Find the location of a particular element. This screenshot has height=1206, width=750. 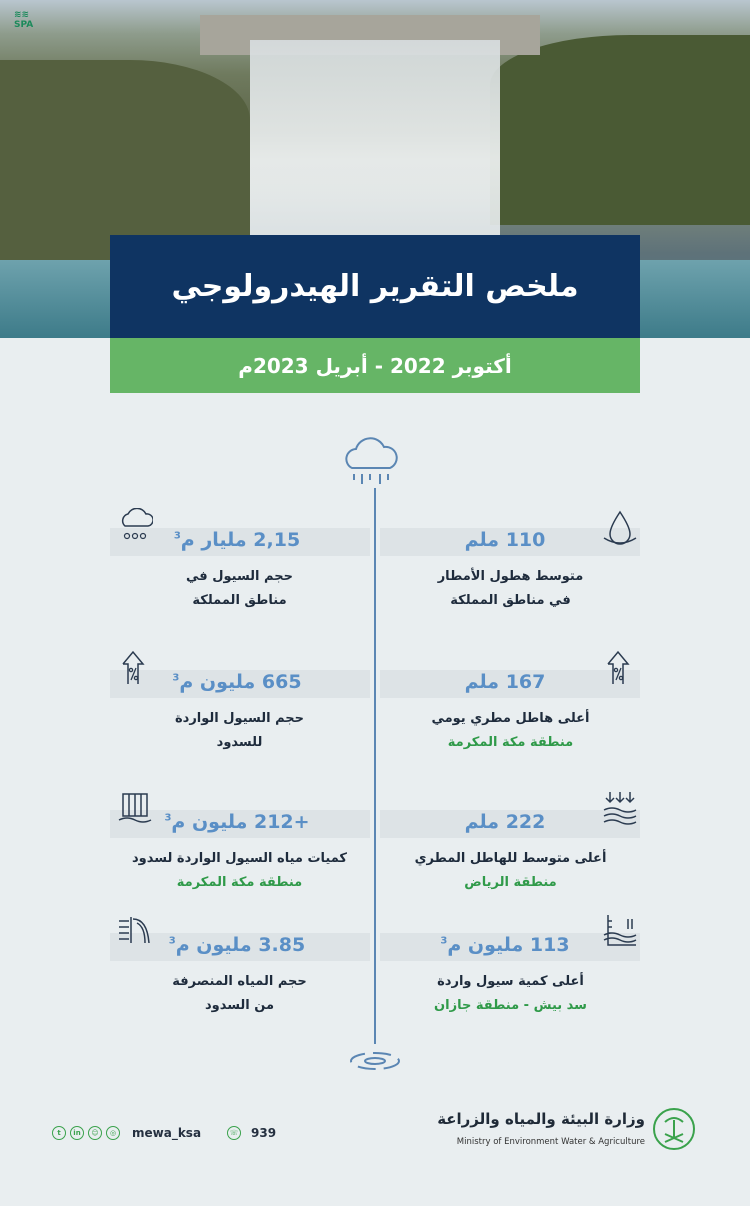

water-level-gauge-icon is located at coordinates (620, 930).